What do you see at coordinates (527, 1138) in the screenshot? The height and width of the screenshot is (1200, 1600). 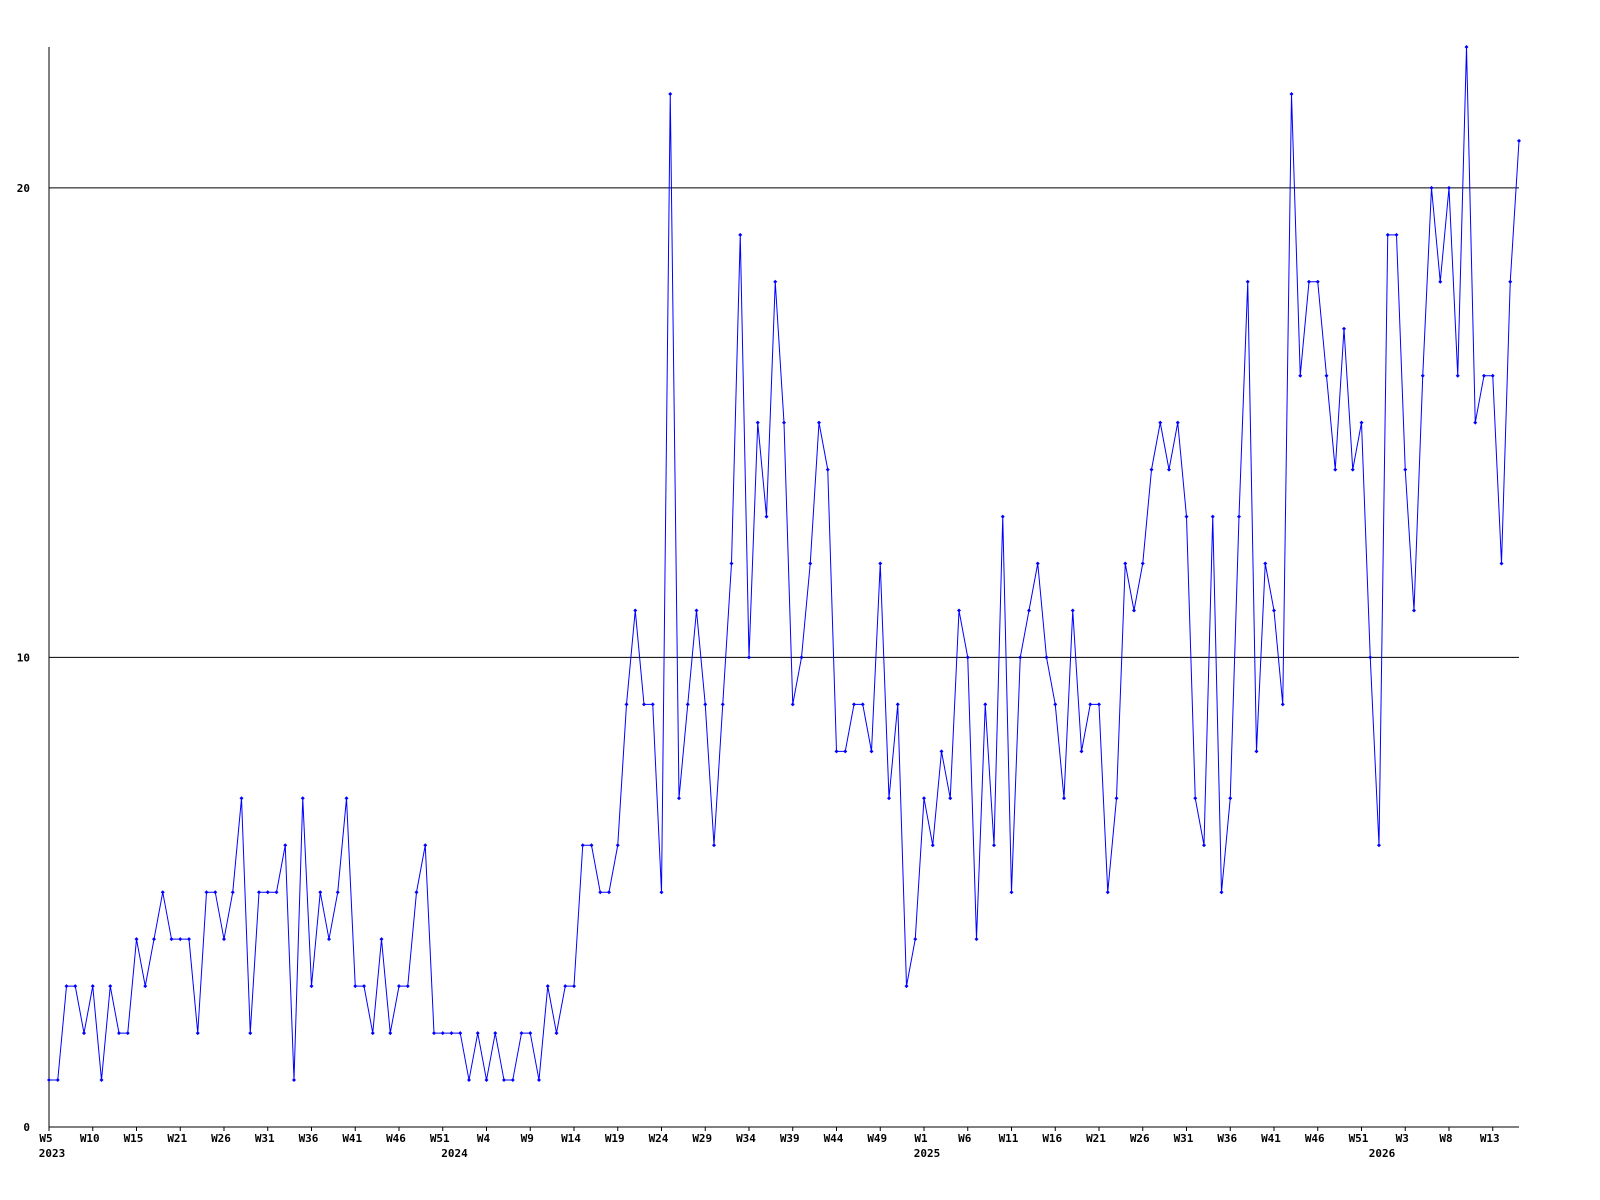 I see `x-tick-label: W9` at bounding box center [527, 1138].